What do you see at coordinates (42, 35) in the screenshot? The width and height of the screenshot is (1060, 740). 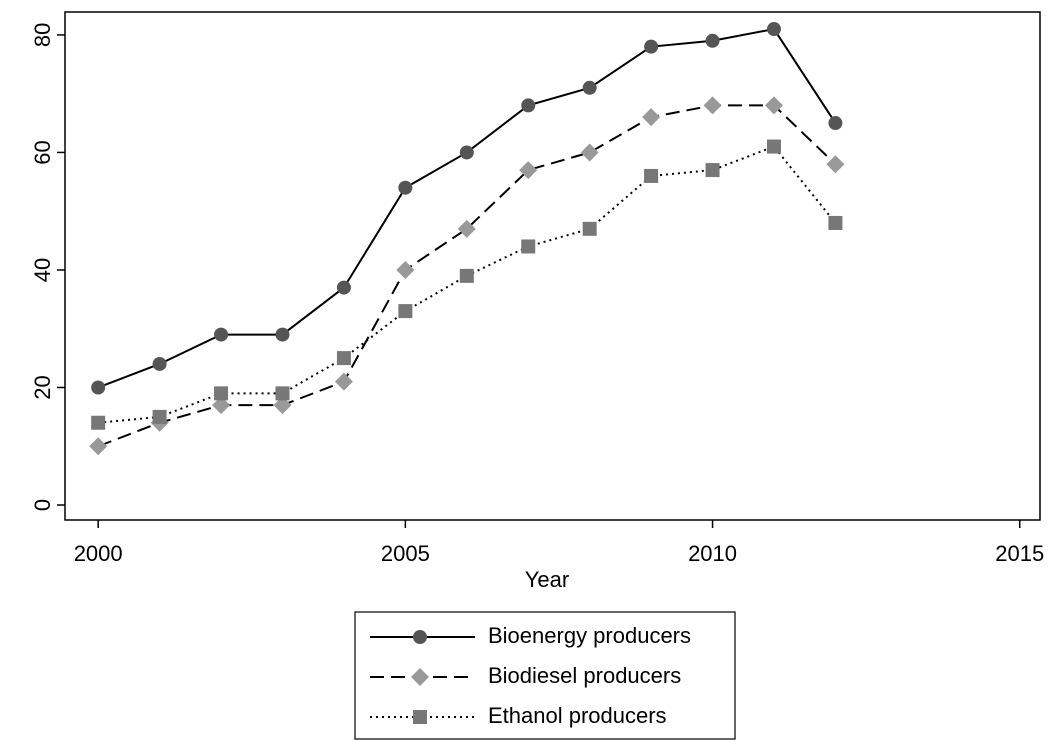 I see `y-tick-label: 80` at bounding box center [42, 35].